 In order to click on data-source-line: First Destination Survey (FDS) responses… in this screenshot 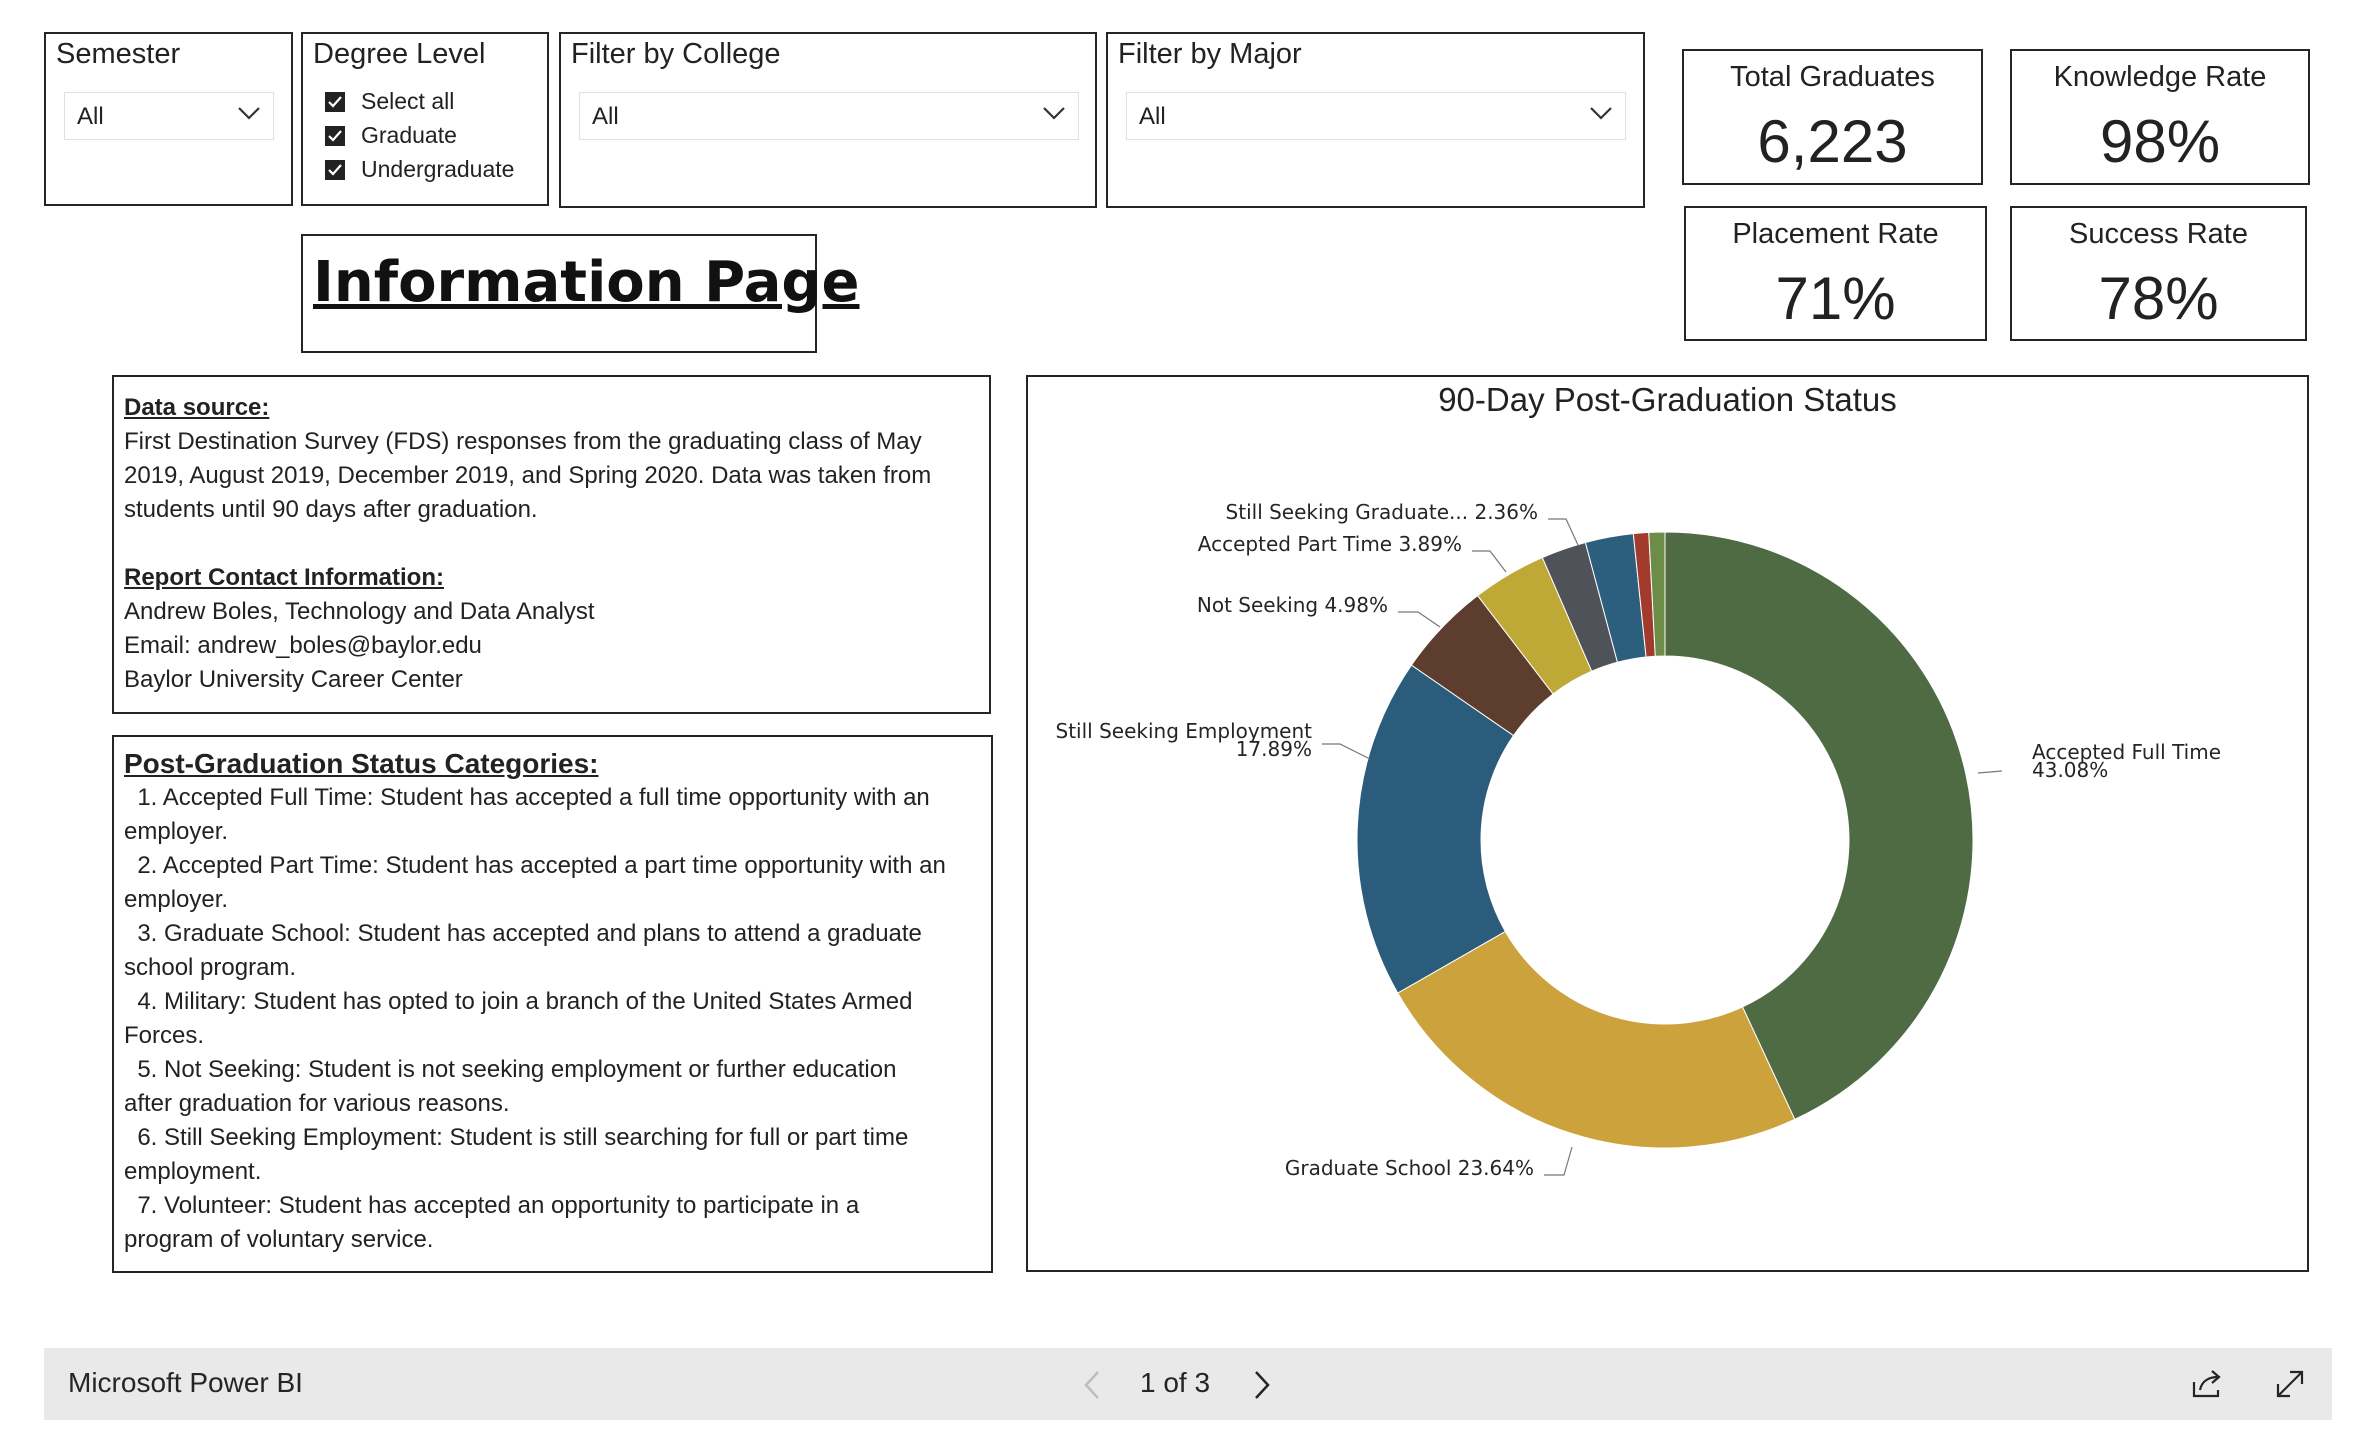, I will do `click(523, 441)`.